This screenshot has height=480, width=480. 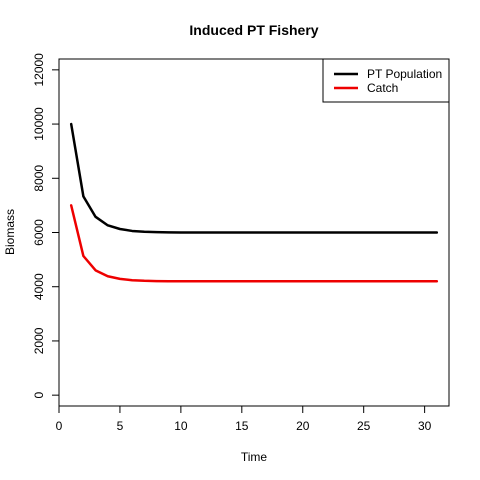 I want to click on y-axis-label: Biomass, so click(x=10, y=232).